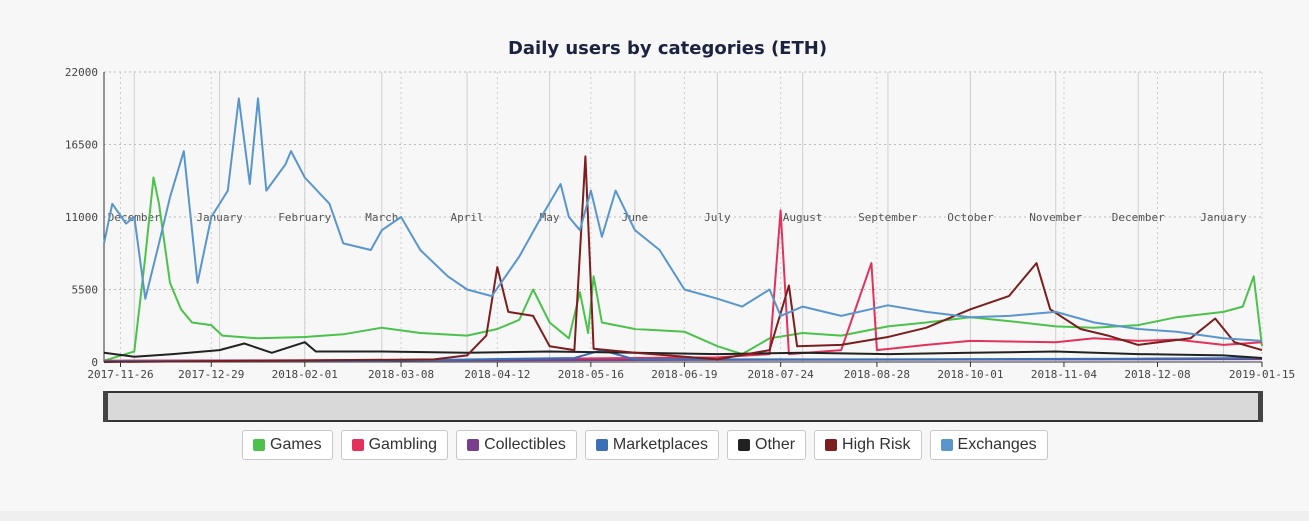 The width and height of the screenshot is (1309, 521). What do you see at coordinates (888, 217) in the screenshot?
I see `month-label: September` at bounding box center [888, 217].